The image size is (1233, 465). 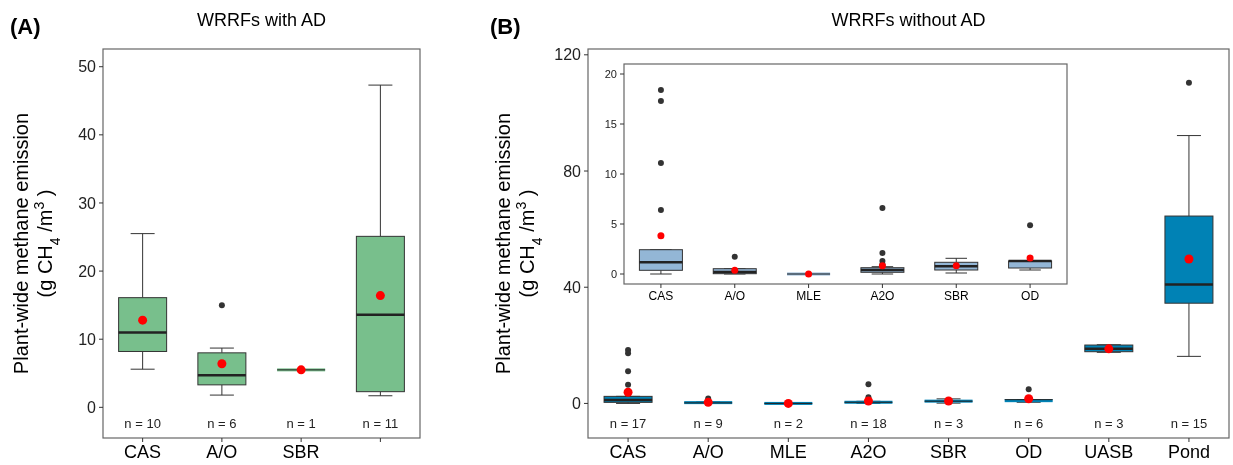 I want to click on annotation: n = 15, so click(x=1189, y=423).